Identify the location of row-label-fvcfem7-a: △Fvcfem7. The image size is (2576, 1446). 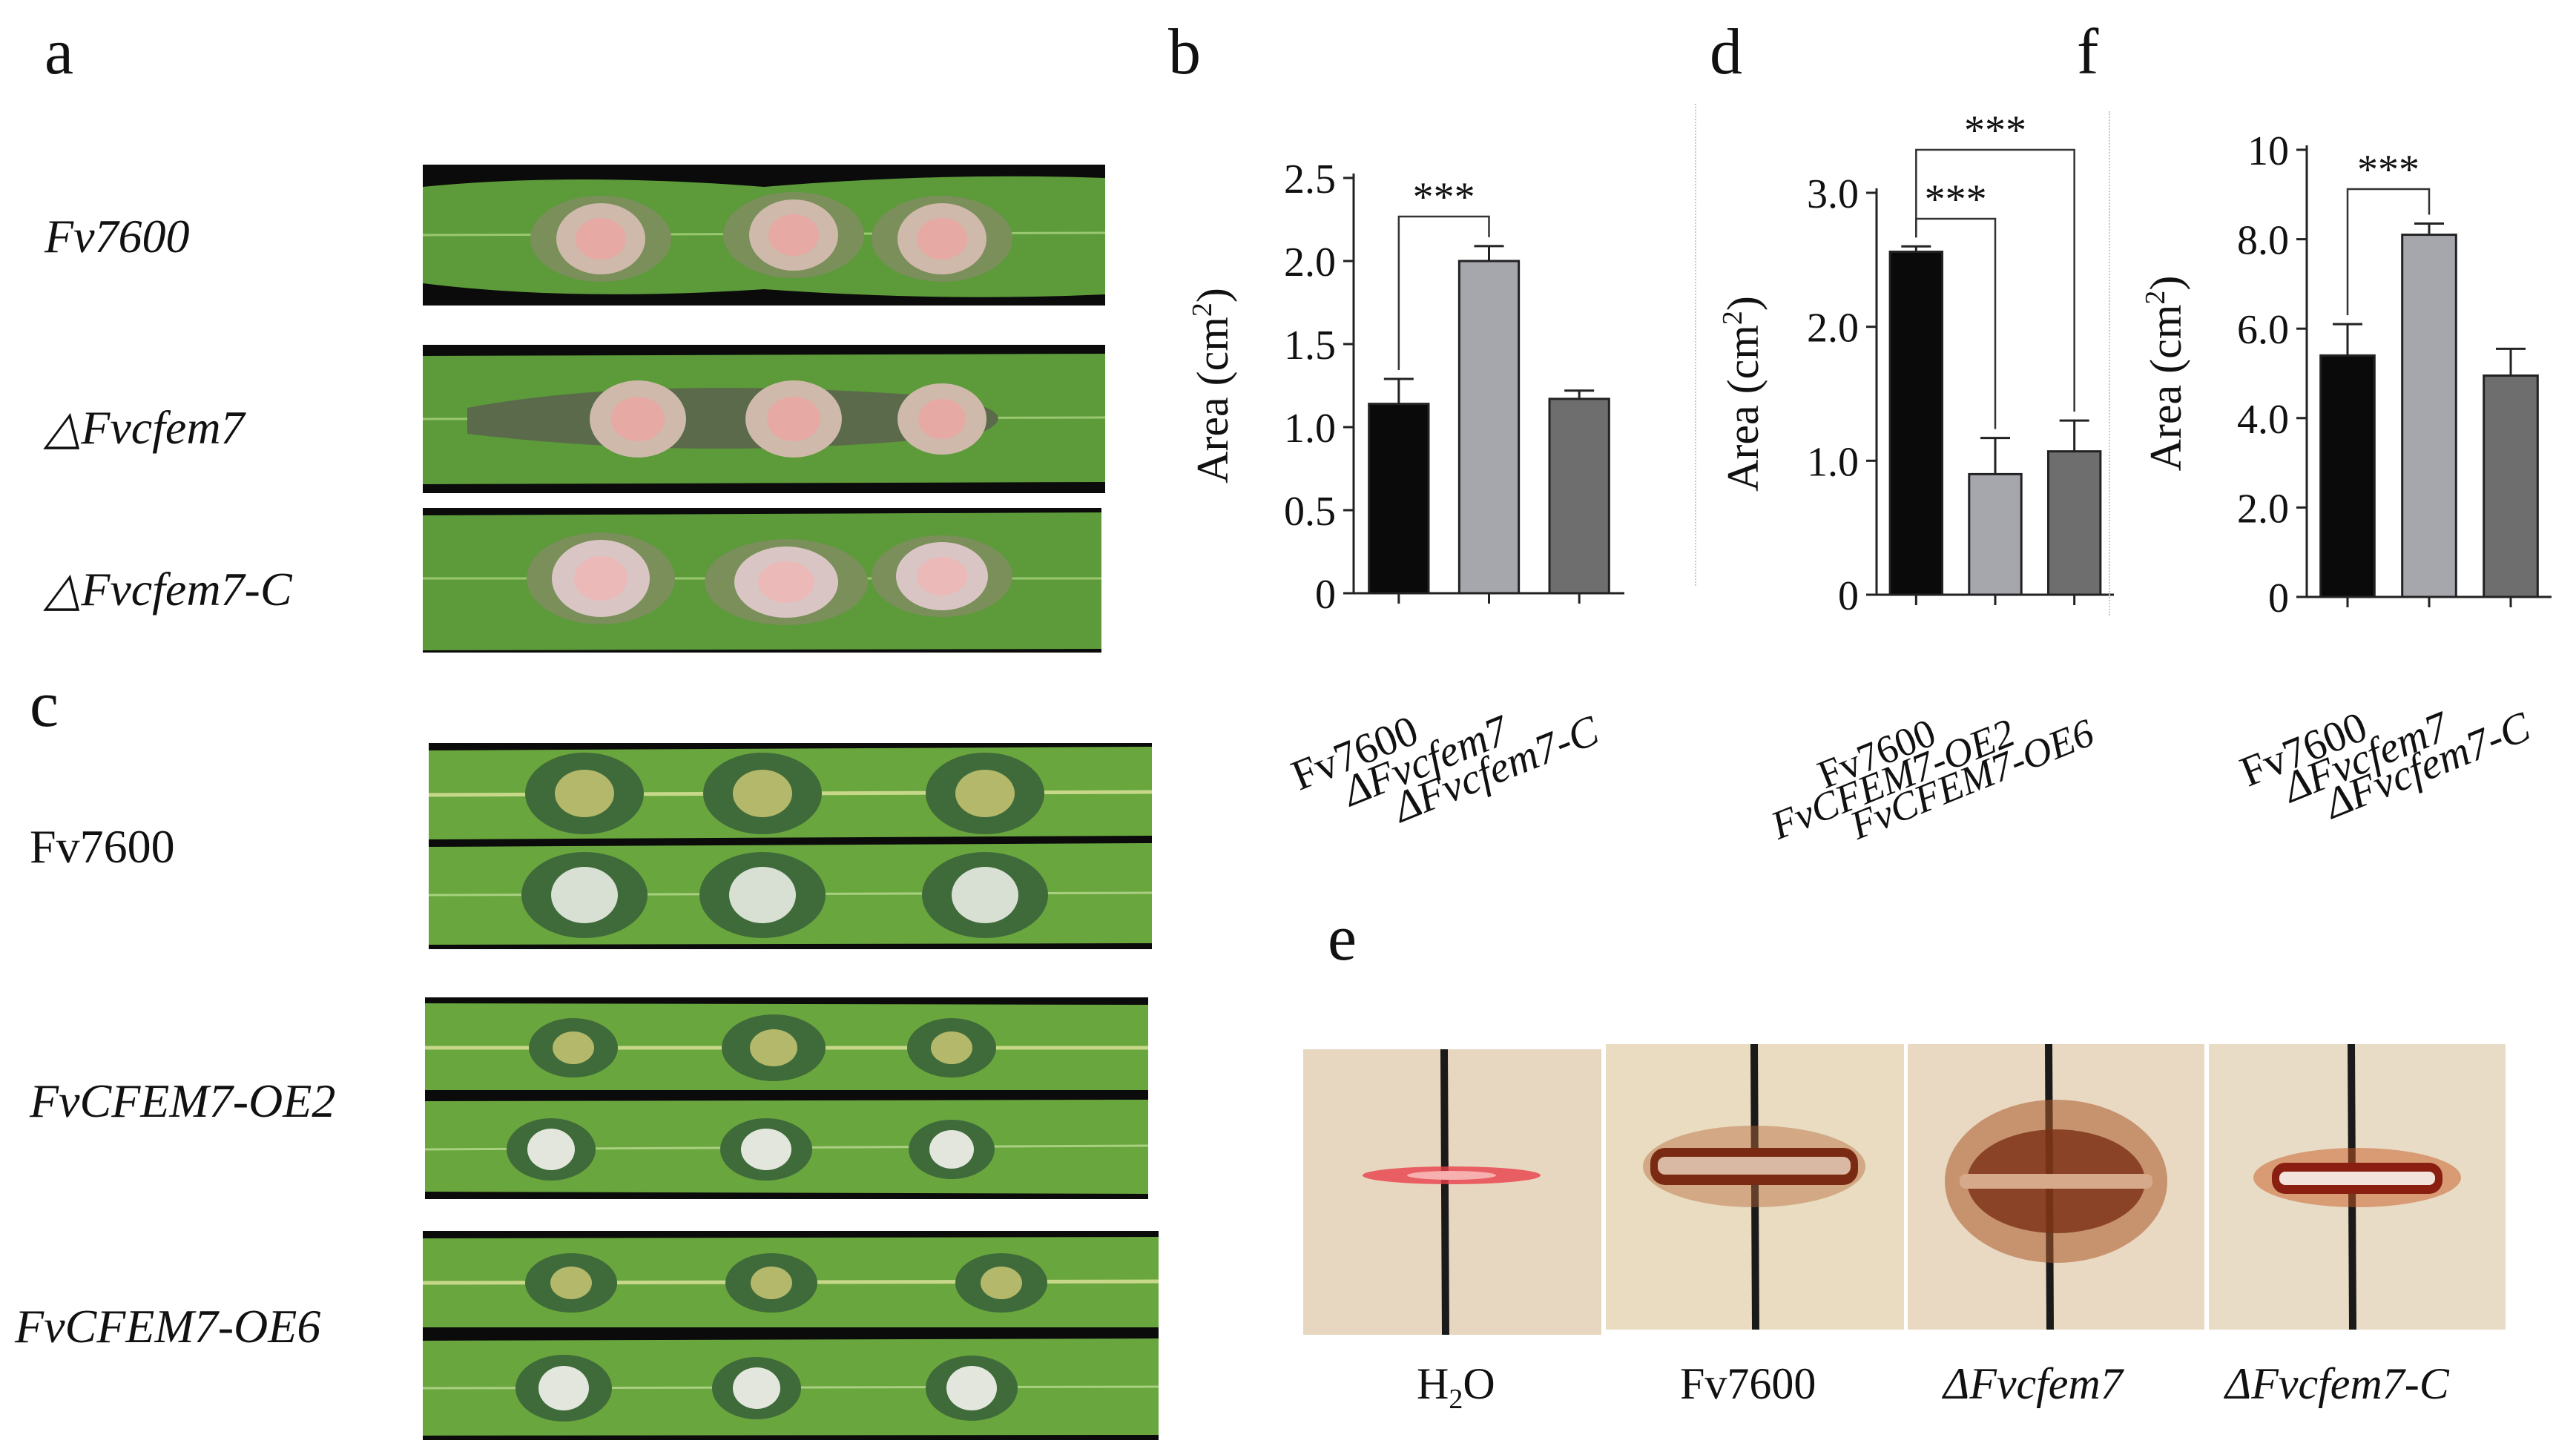
(145, 428).